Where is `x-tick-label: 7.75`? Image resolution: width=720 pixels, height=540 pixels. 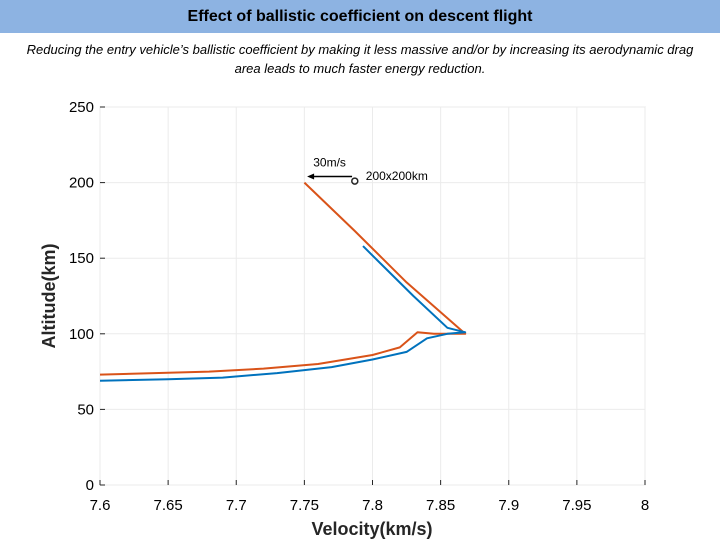 x-tick-label: 7.75 is located at coordinates (304, 505).